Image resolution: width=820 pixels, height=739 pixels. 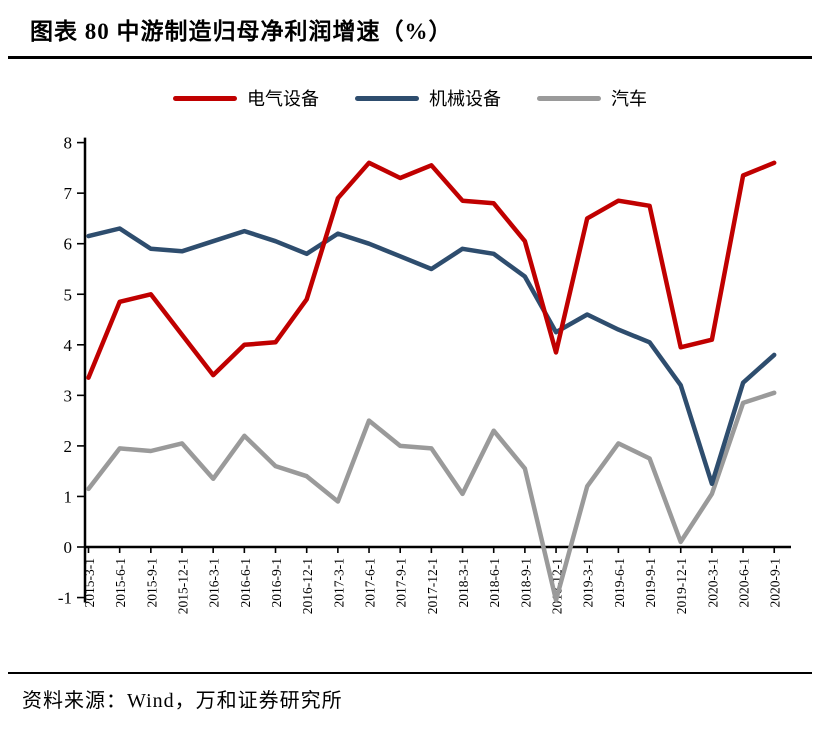 What do you see at coordinates (205, 98) in the screenshot?
I see `legend-line-swatch-electrical` at bounding box center [205, 98].